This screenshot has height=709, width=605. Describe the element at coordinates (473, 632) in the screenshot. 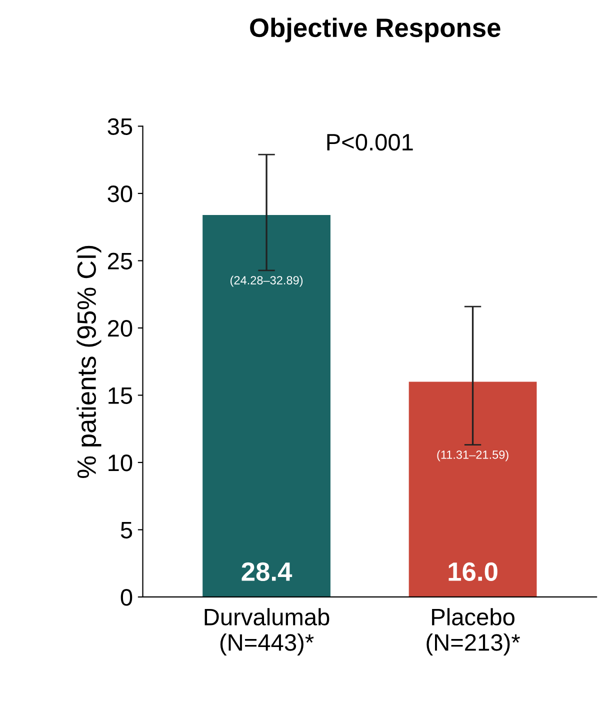

I see `x-tick-label: Placebo (N=213)*` at that location.